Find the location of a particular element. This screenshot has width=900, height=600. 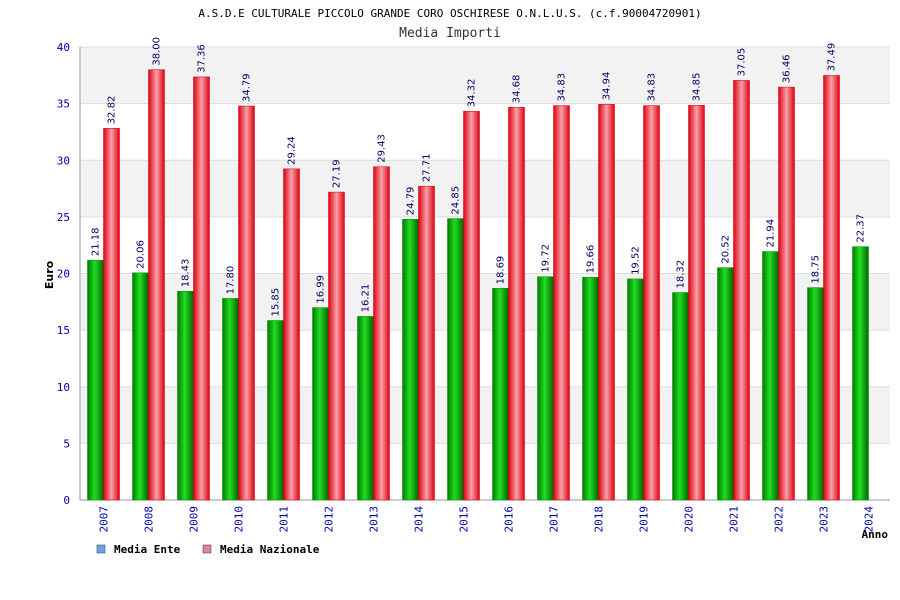

x-tick-label: 2018 is located at coordinates (599, 519).